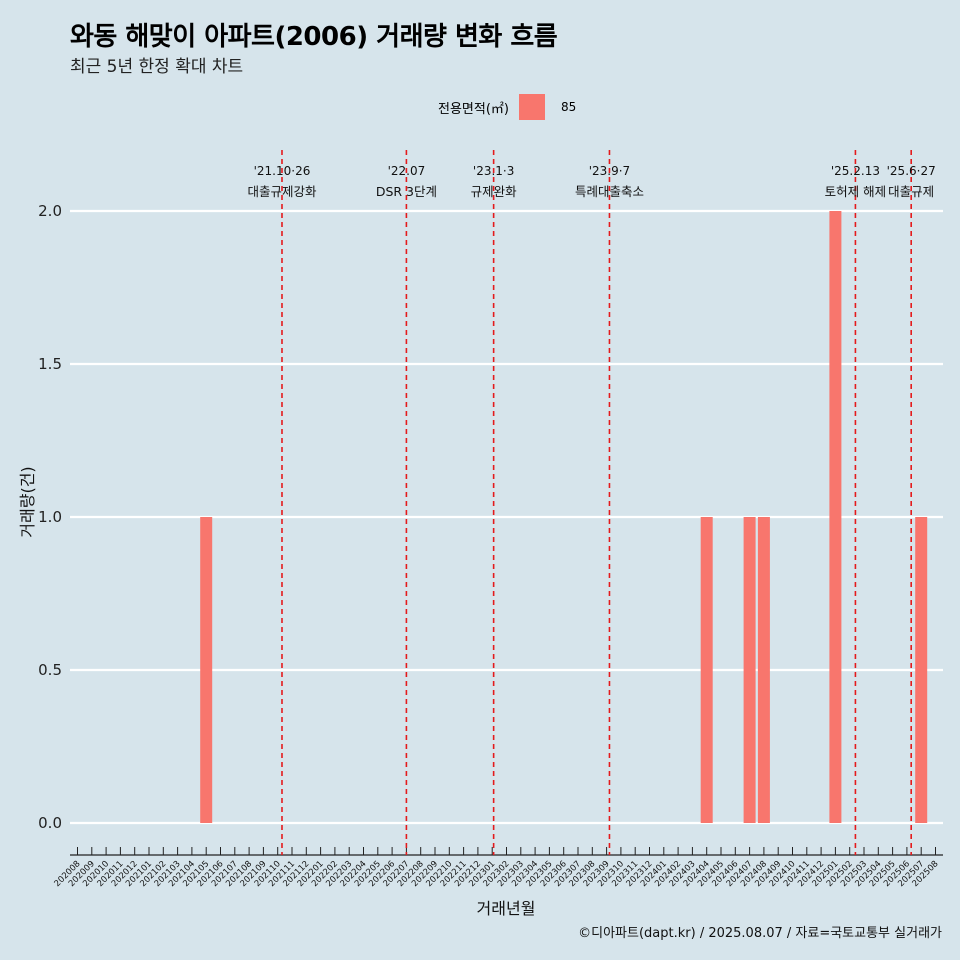  Describe the element at coordinates (50, 211) in the screenshot. I see `y-tick-label: 2.0` at that location.